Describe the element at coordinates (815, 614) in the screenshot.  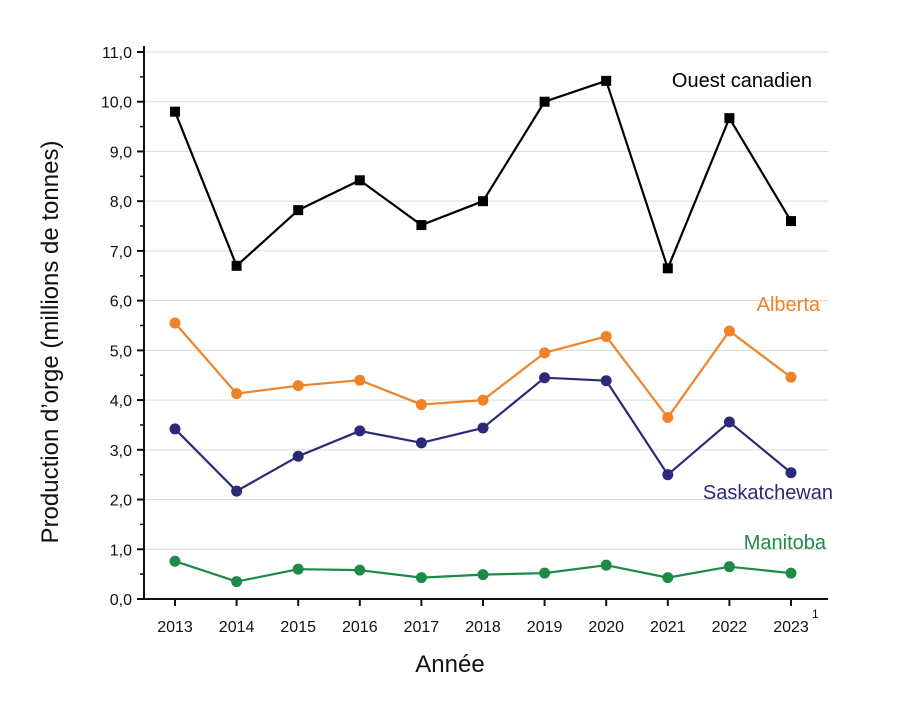
I see `x-tick-footnote: 1` at that location.